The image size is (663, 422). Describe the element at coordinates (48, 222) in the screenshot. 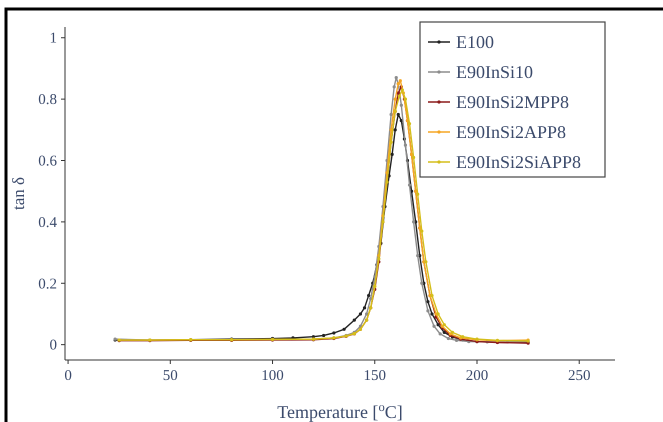

I see `y-tick-label: 0.4` at that location.